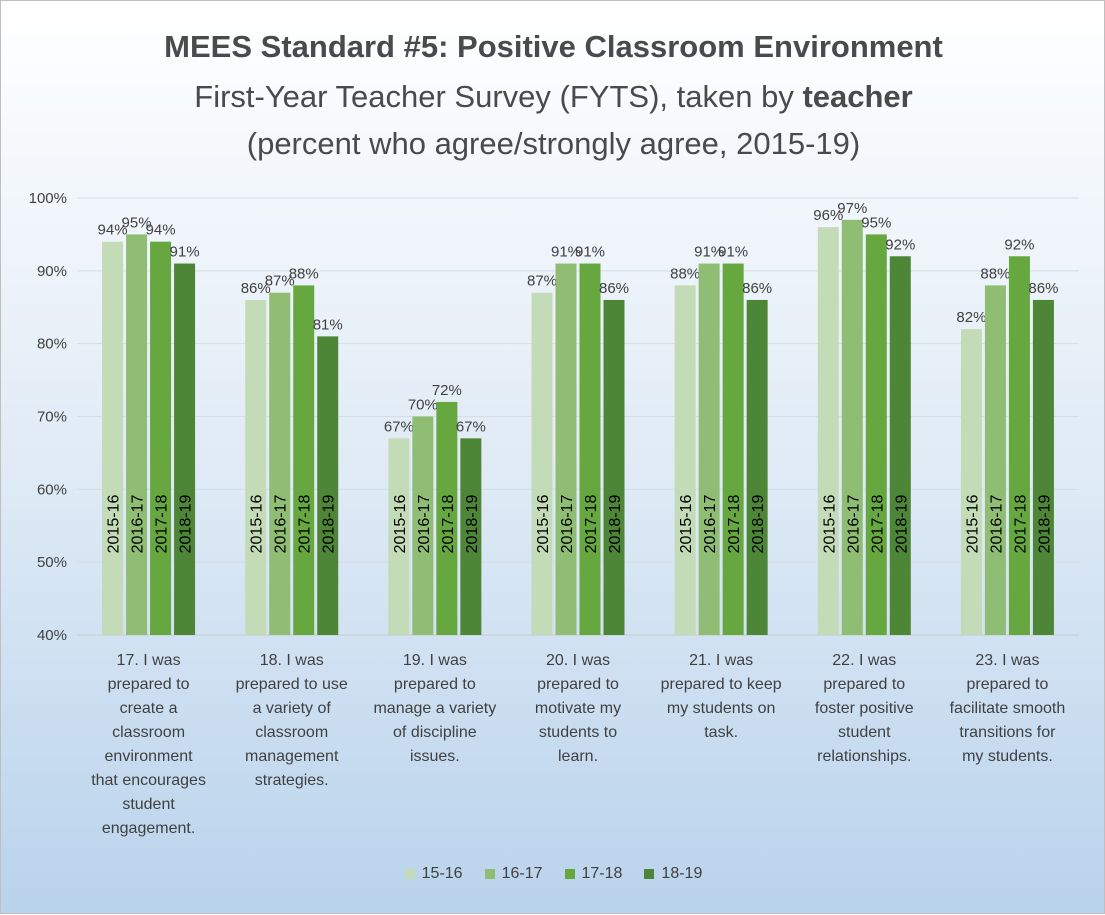 This screenshot has height=915, width=1105. What do you see at coordinates (864, 660) in the screenshot?
I see `x-category-label-line: 22. I was` at bounding box center [864, 660].